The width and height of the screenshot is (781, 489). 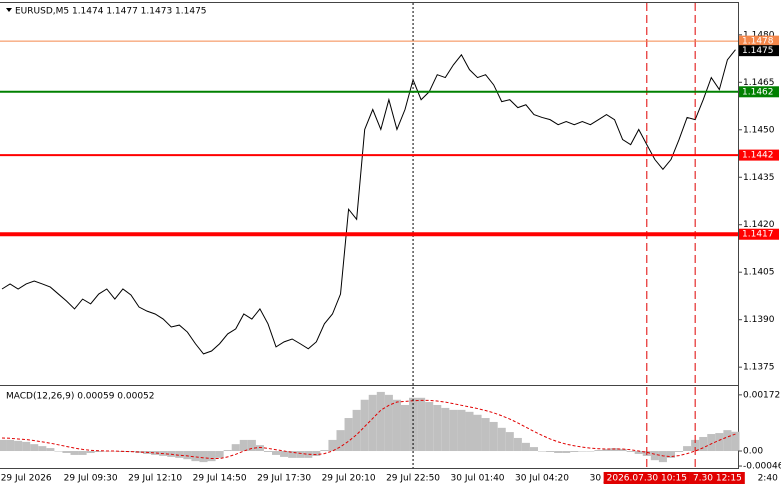 I want to click on level-label: 1.1462, so click(x=758, y=92).